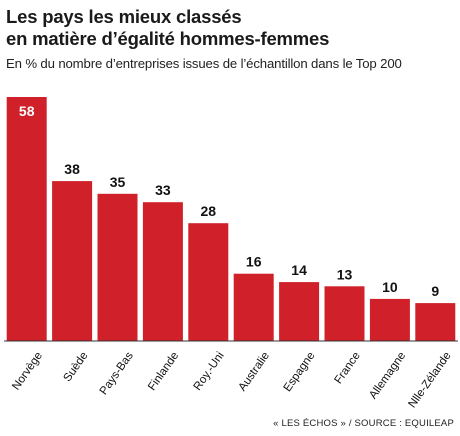 Image resolution: width=460 pixels, height=436 pixels. I want to click on data-label-roy-uni: 28, so click(209, 211).